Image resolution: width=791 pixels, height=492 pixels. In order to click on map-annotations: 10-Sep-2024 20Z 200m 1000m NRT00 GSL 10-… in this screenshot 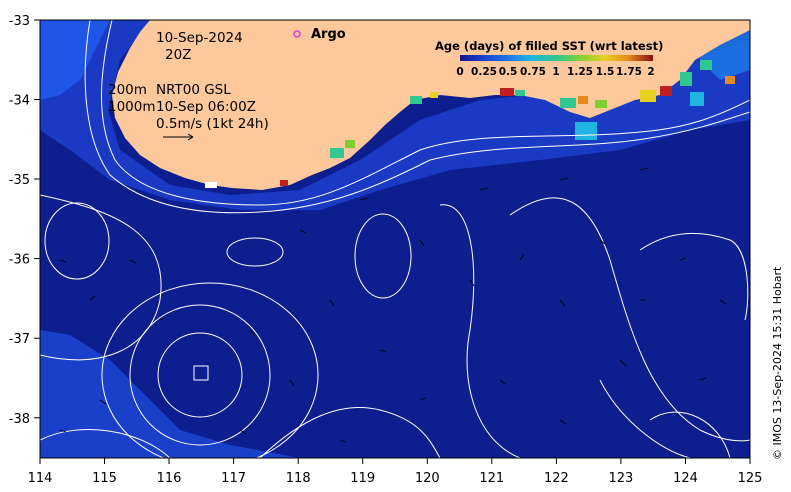, I will do `click(227, 84)`.